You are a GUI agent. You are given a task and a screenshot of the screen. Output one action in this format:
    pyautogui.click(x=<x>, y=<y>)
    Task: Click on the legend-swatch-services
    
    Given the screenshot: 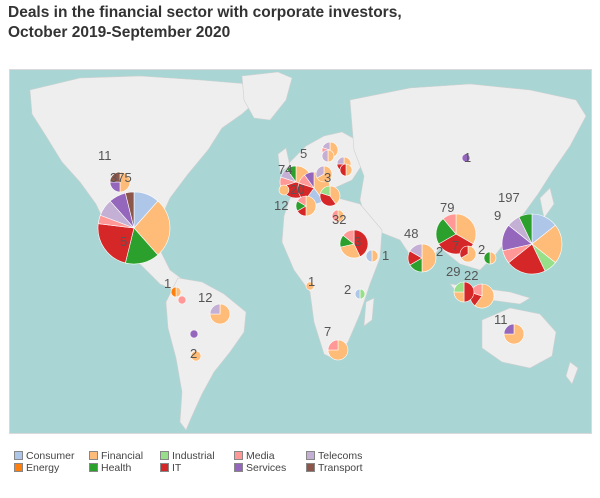 What is the action you would take?
    pyautogui.click(x=238, y=467)
    